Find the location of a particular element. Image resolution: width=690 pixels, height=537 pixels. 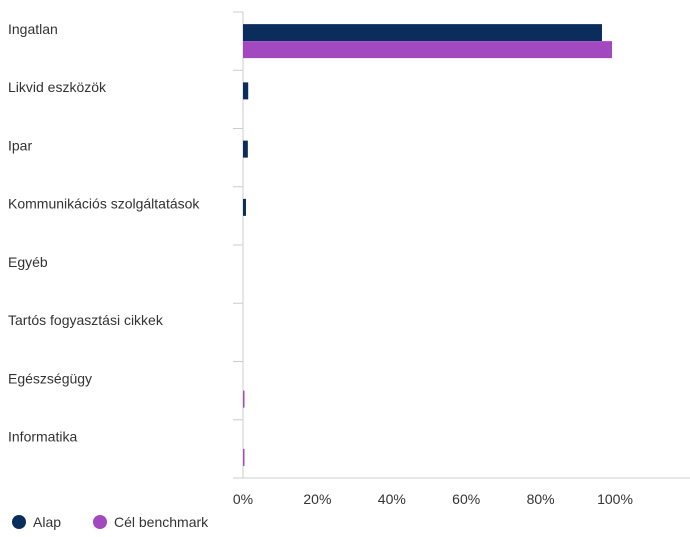

legend-label-alap: Alap is located at coordinates (47, 522).